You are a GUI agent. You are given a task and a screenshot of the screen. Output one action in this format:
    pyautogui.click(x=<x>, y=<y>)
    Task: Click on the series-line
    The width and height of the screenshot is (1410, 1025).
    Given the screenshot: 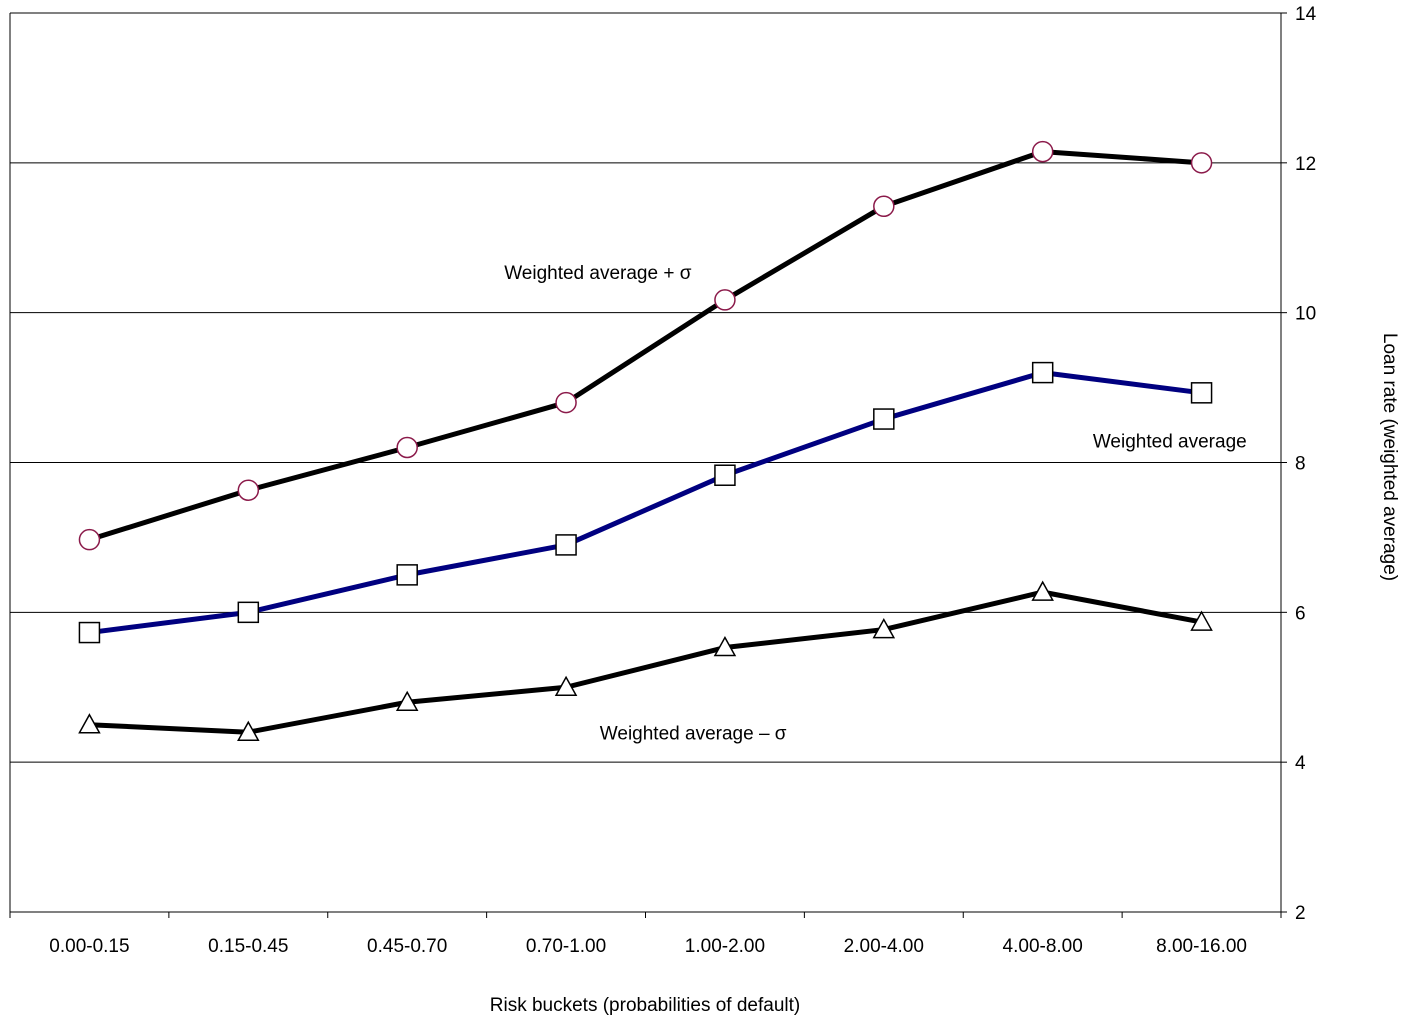 What is the action you would take?
    pyautogui.click(x=646, y=662)
    